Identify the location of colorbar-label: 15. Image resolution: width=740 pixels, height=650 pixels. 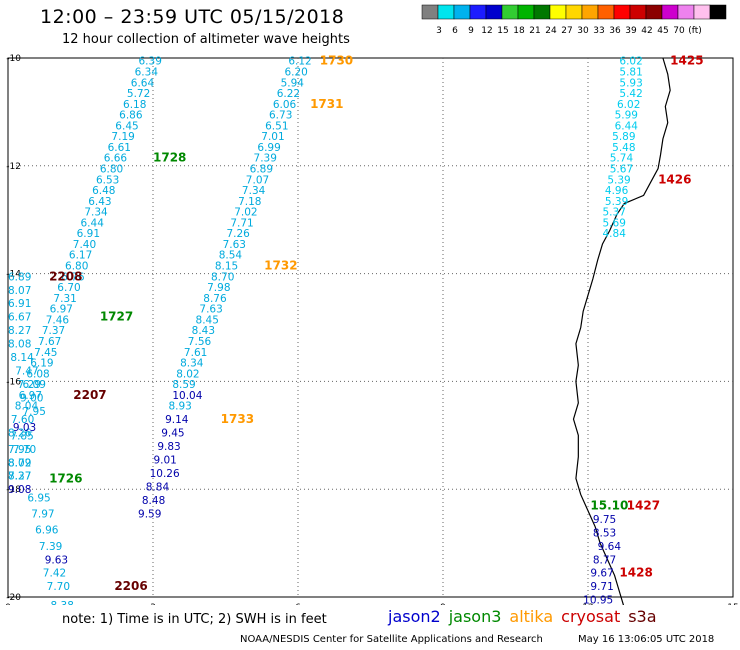
(502, 31).